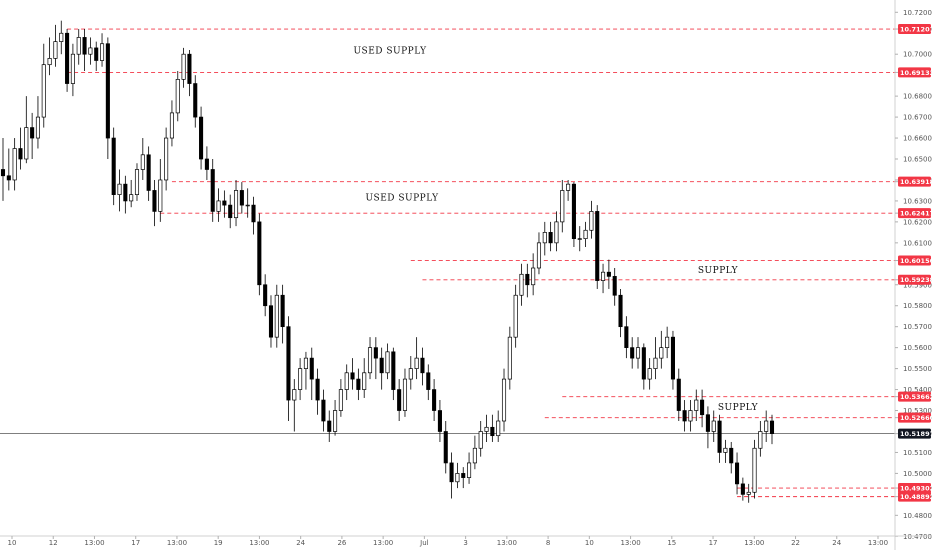 Image resolution: width=932 pixels, height=550 pixels. I want to click on level-badge-label: 10.59238, so click(916, 280).